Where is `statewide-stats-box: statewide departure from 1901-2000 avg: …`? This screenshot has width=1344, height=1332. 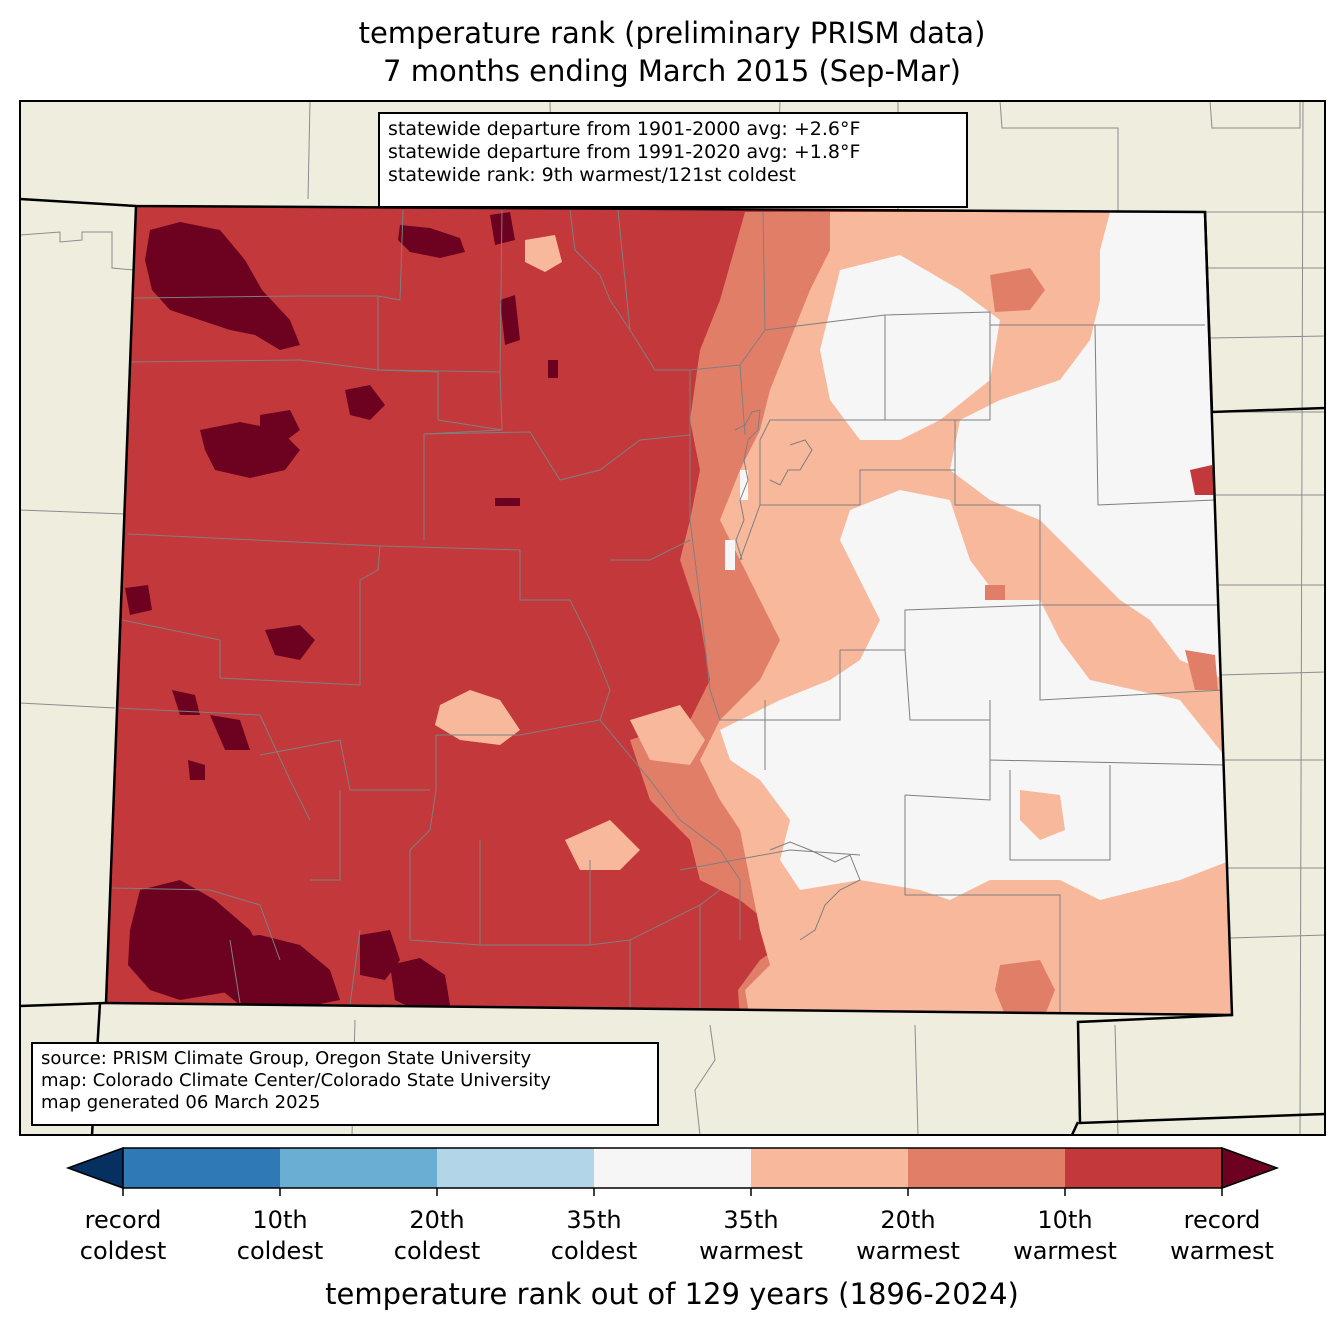
statewide-stats-box: statewide departure from 1901-2000 avg: … is located at coordinates (673, 160).